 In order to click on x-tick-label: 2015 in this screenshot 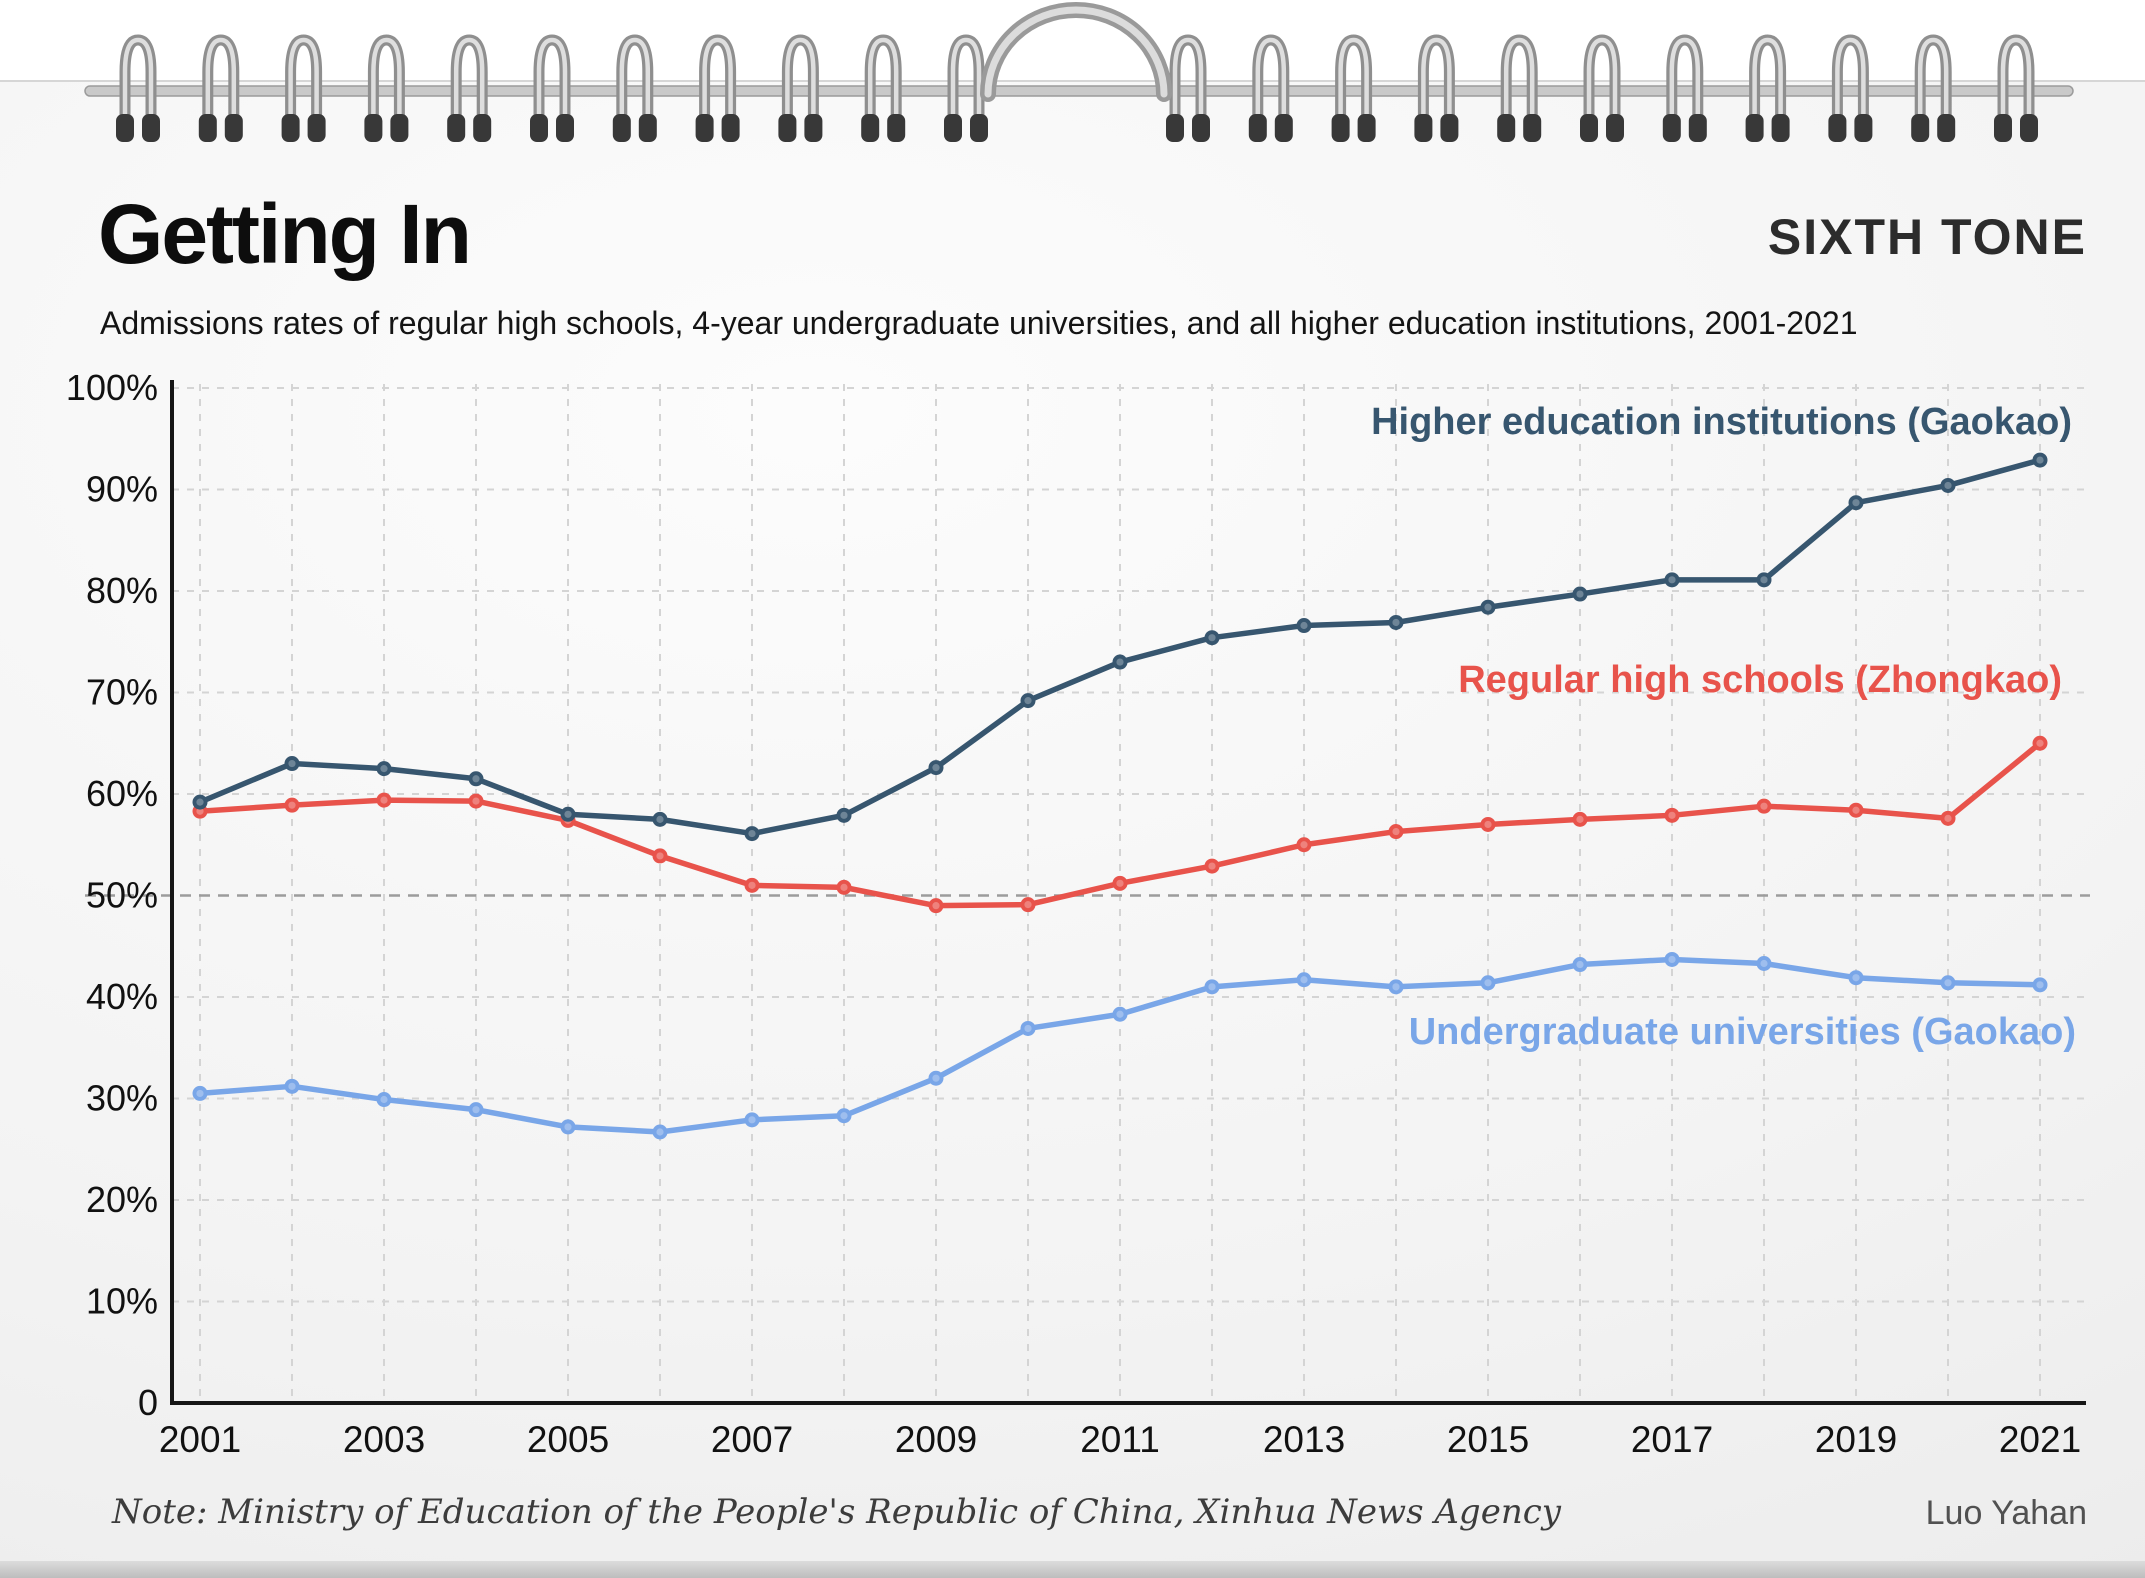, I will do `click(1488, 1439)`.